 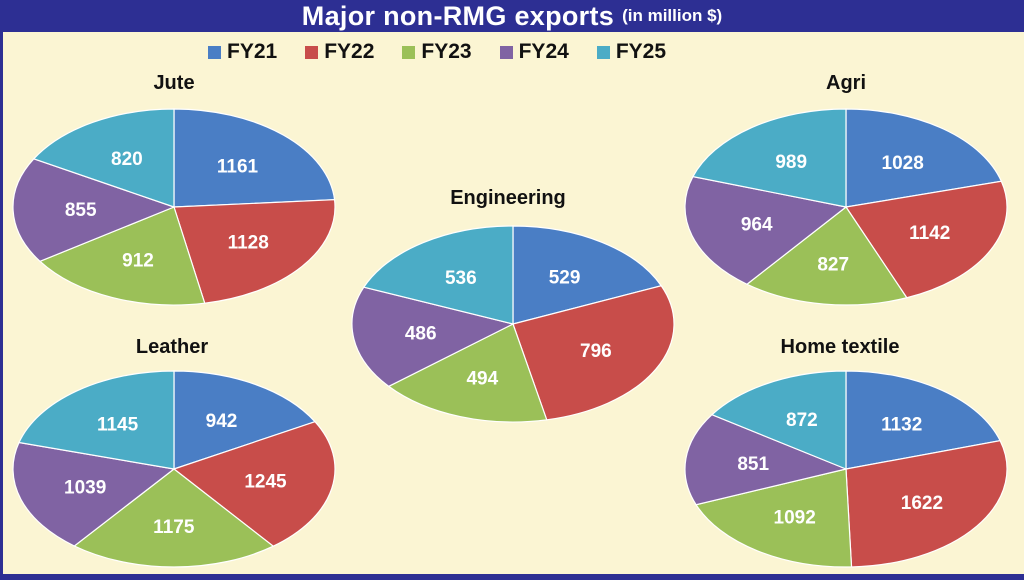 I want to click on pie-title: Jute, so click(x=173, y=83).